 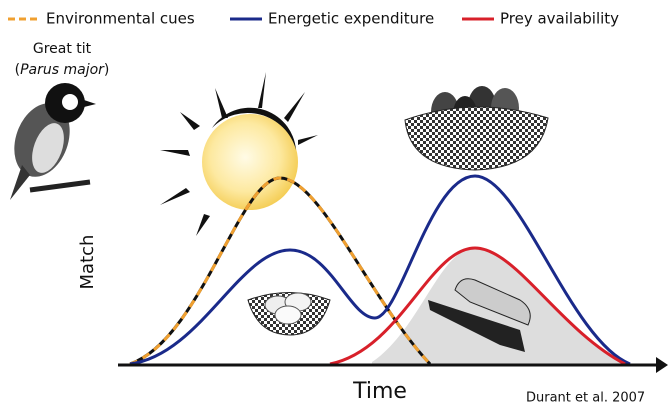 What do you see at coordinates (239, 154) in the screenshot?
I see `sun-icon` at bounding box center [239, 154].